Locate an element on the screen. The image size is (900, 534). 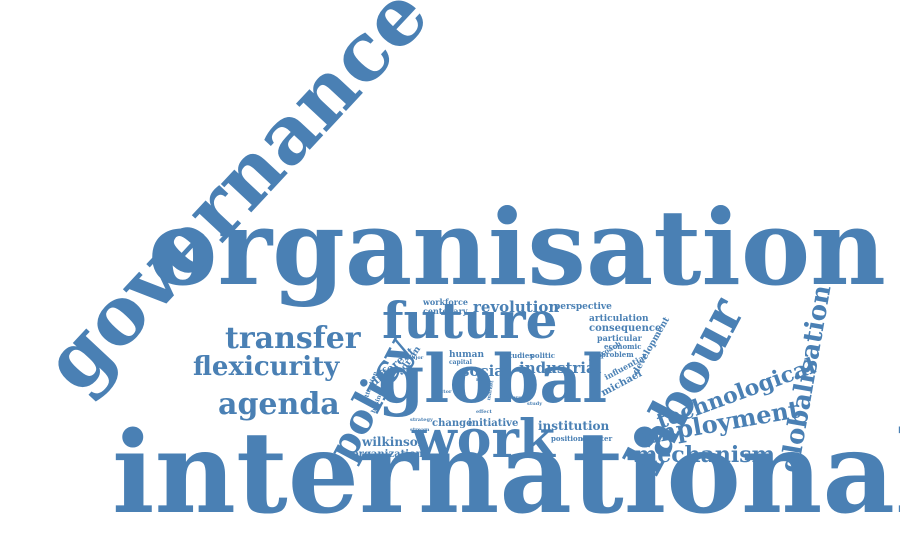
word-actor: actor is located at coordinates (444, 392).